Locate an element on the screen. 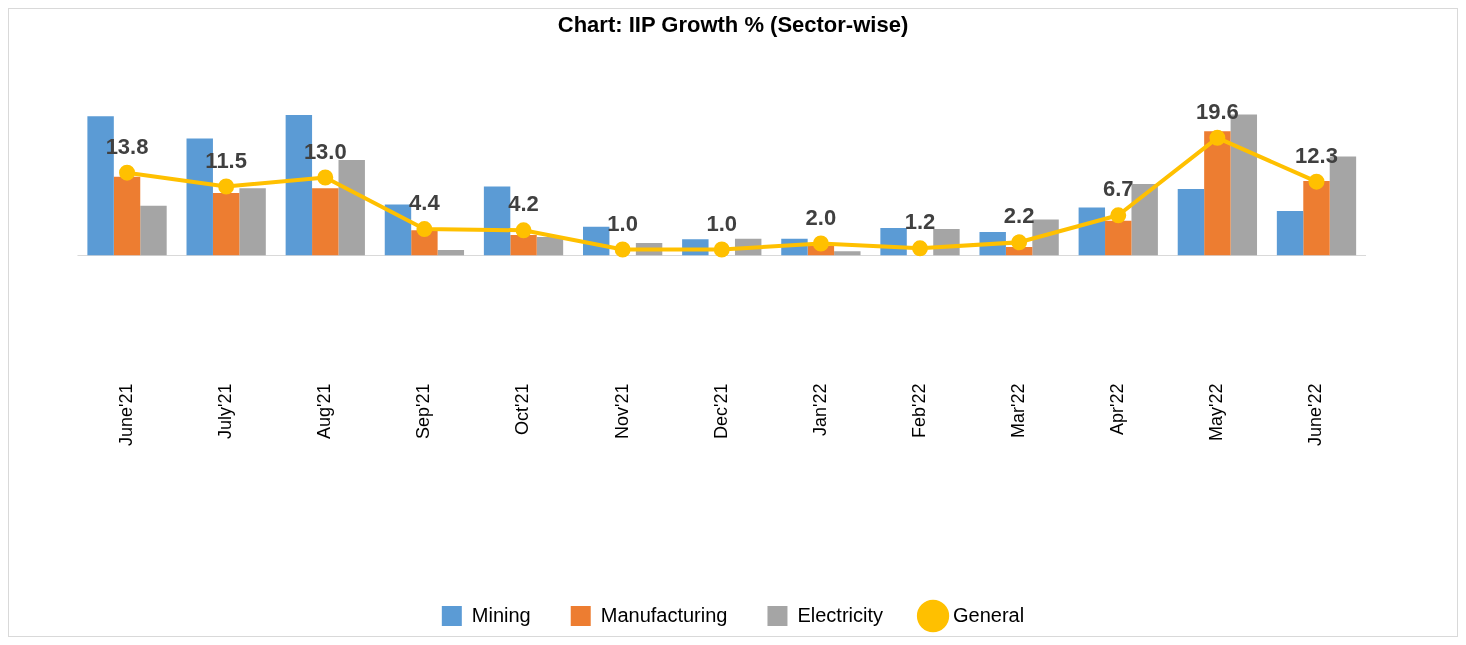  x-tick-label: May'22 is located at coordinates (1216, 412).